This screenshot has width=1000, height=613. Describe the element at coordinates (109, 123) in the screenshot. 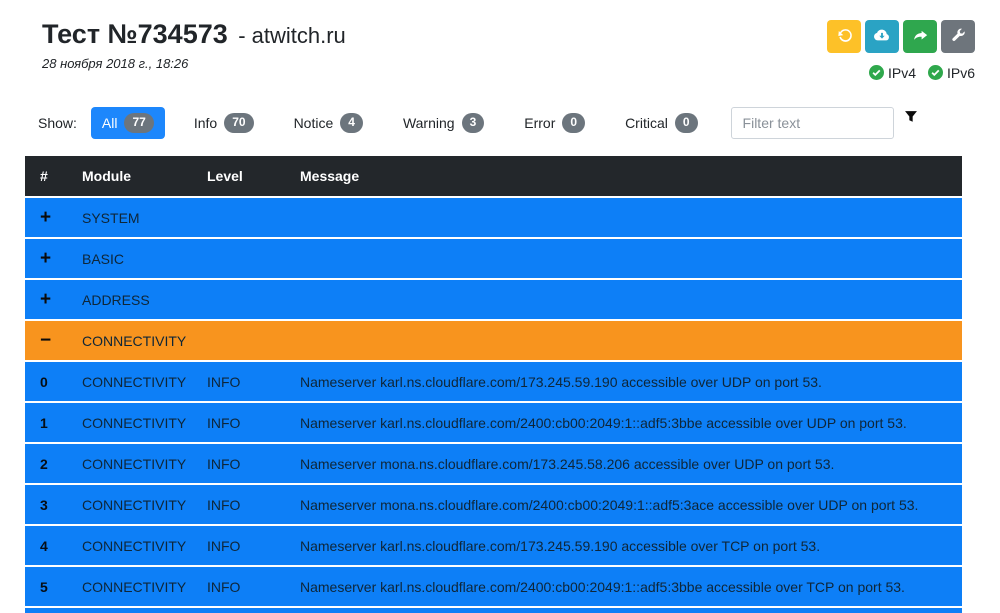

I see `severity-tab-label: All` at that location.